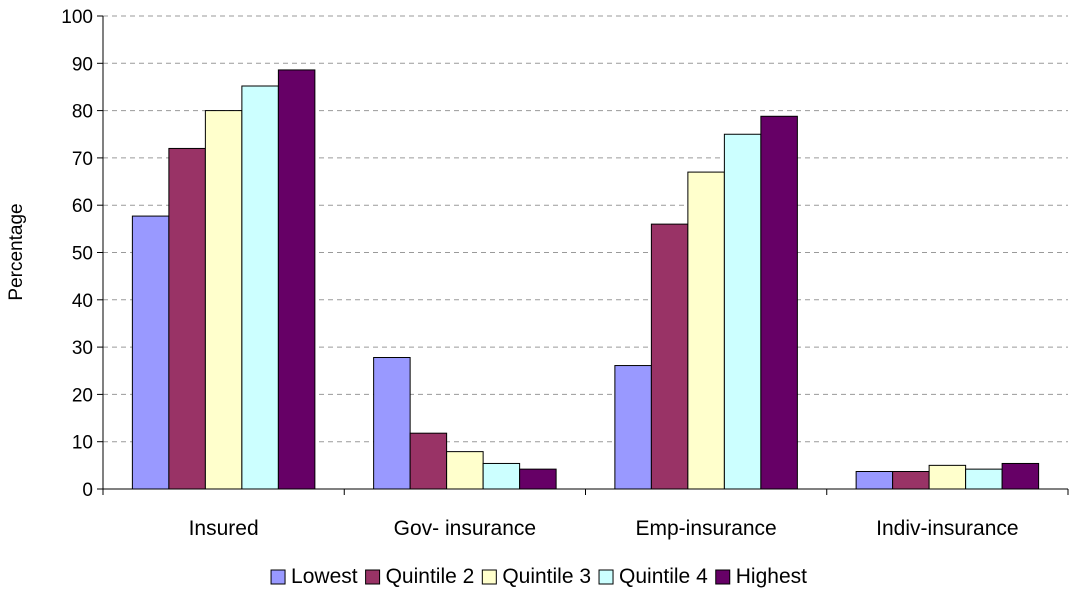  I want to click on x-category-label: Gov- insurance, so click(465, 528).